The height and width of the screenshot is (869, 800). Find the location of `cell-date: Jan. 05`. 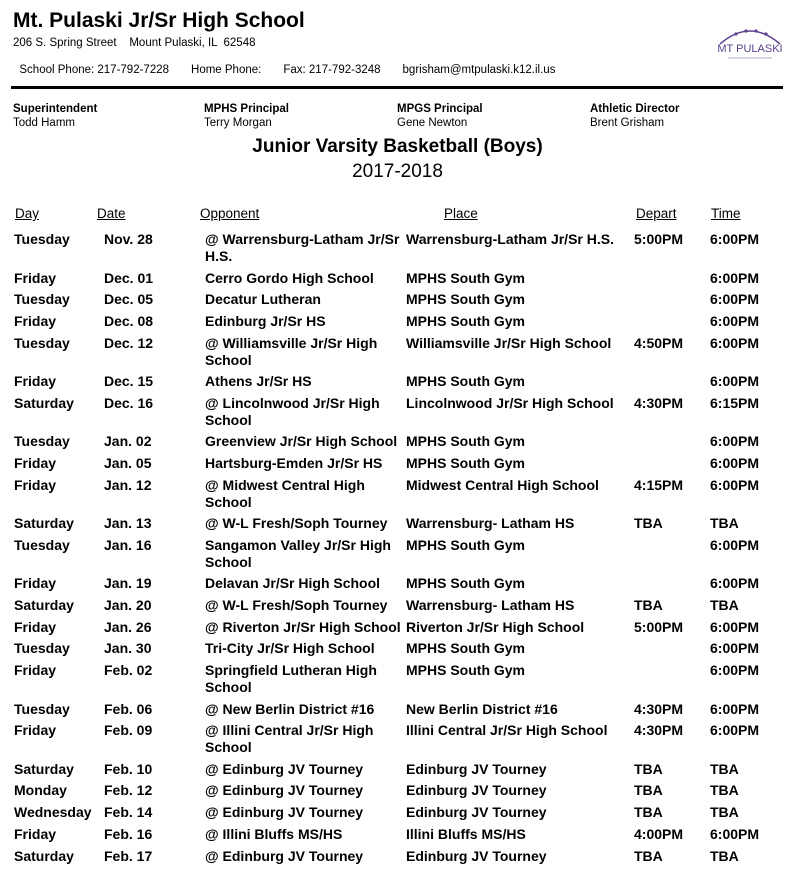

cell-date: Jan. 05 is located at coordinates (127, 463).